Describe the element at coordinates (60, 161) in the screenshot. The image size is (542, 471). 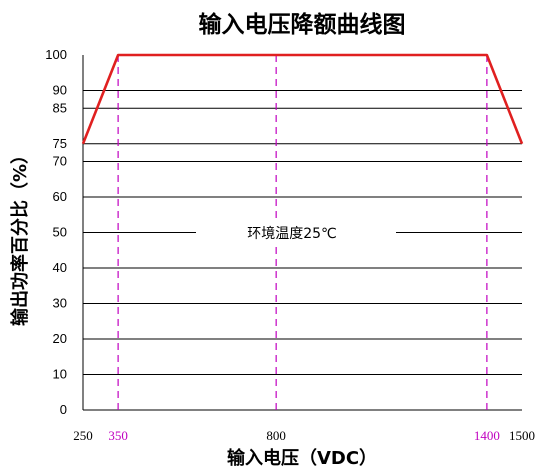
I see `y-tick-label-70: 70` at that location.